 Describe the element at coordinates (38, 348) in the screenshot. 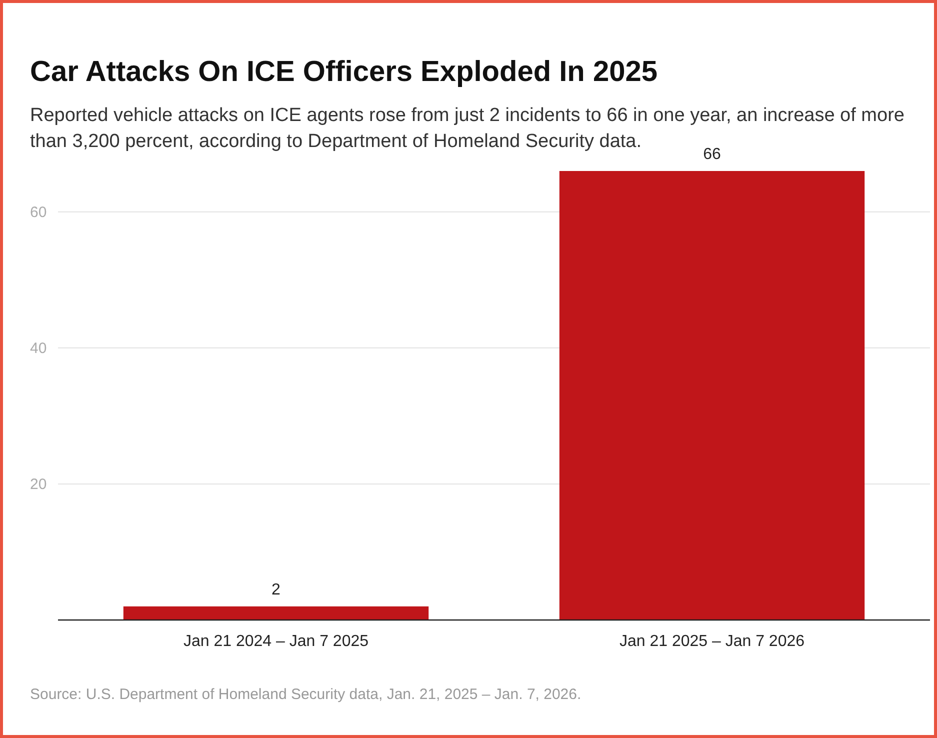

I see `y-tick-label: 40` at that location.